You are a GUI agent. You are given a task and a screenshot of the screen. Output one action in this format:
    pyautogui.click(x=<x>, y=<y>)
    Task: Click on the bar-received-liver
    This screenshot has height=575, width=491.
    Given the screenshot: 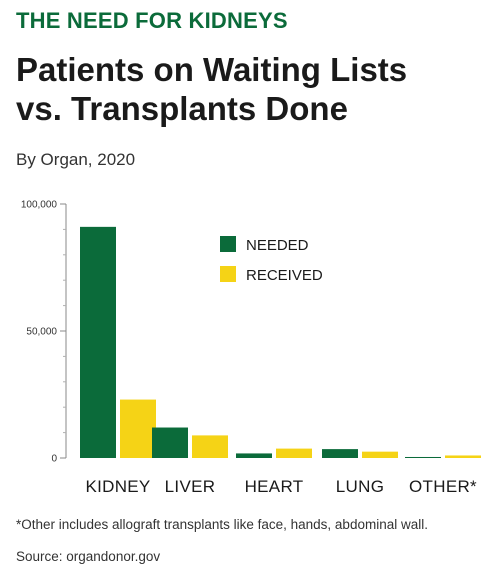 What is the action you would take?
    pyautogui.click(x=210, y=446)
    